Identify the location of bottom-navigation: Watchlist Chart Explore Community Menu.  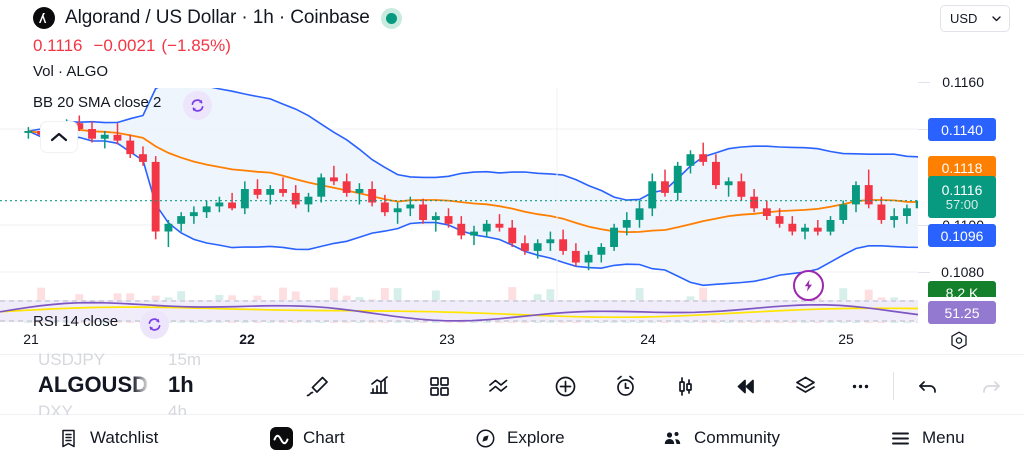
(512, 438).